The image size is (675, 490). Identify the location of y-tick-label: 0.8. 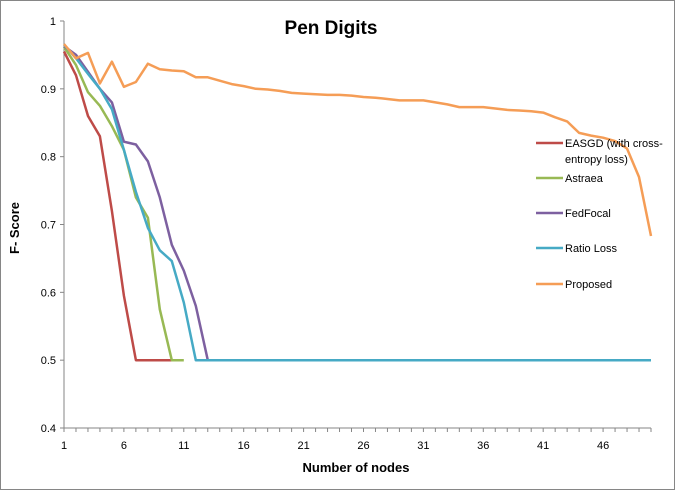
(48, 158).